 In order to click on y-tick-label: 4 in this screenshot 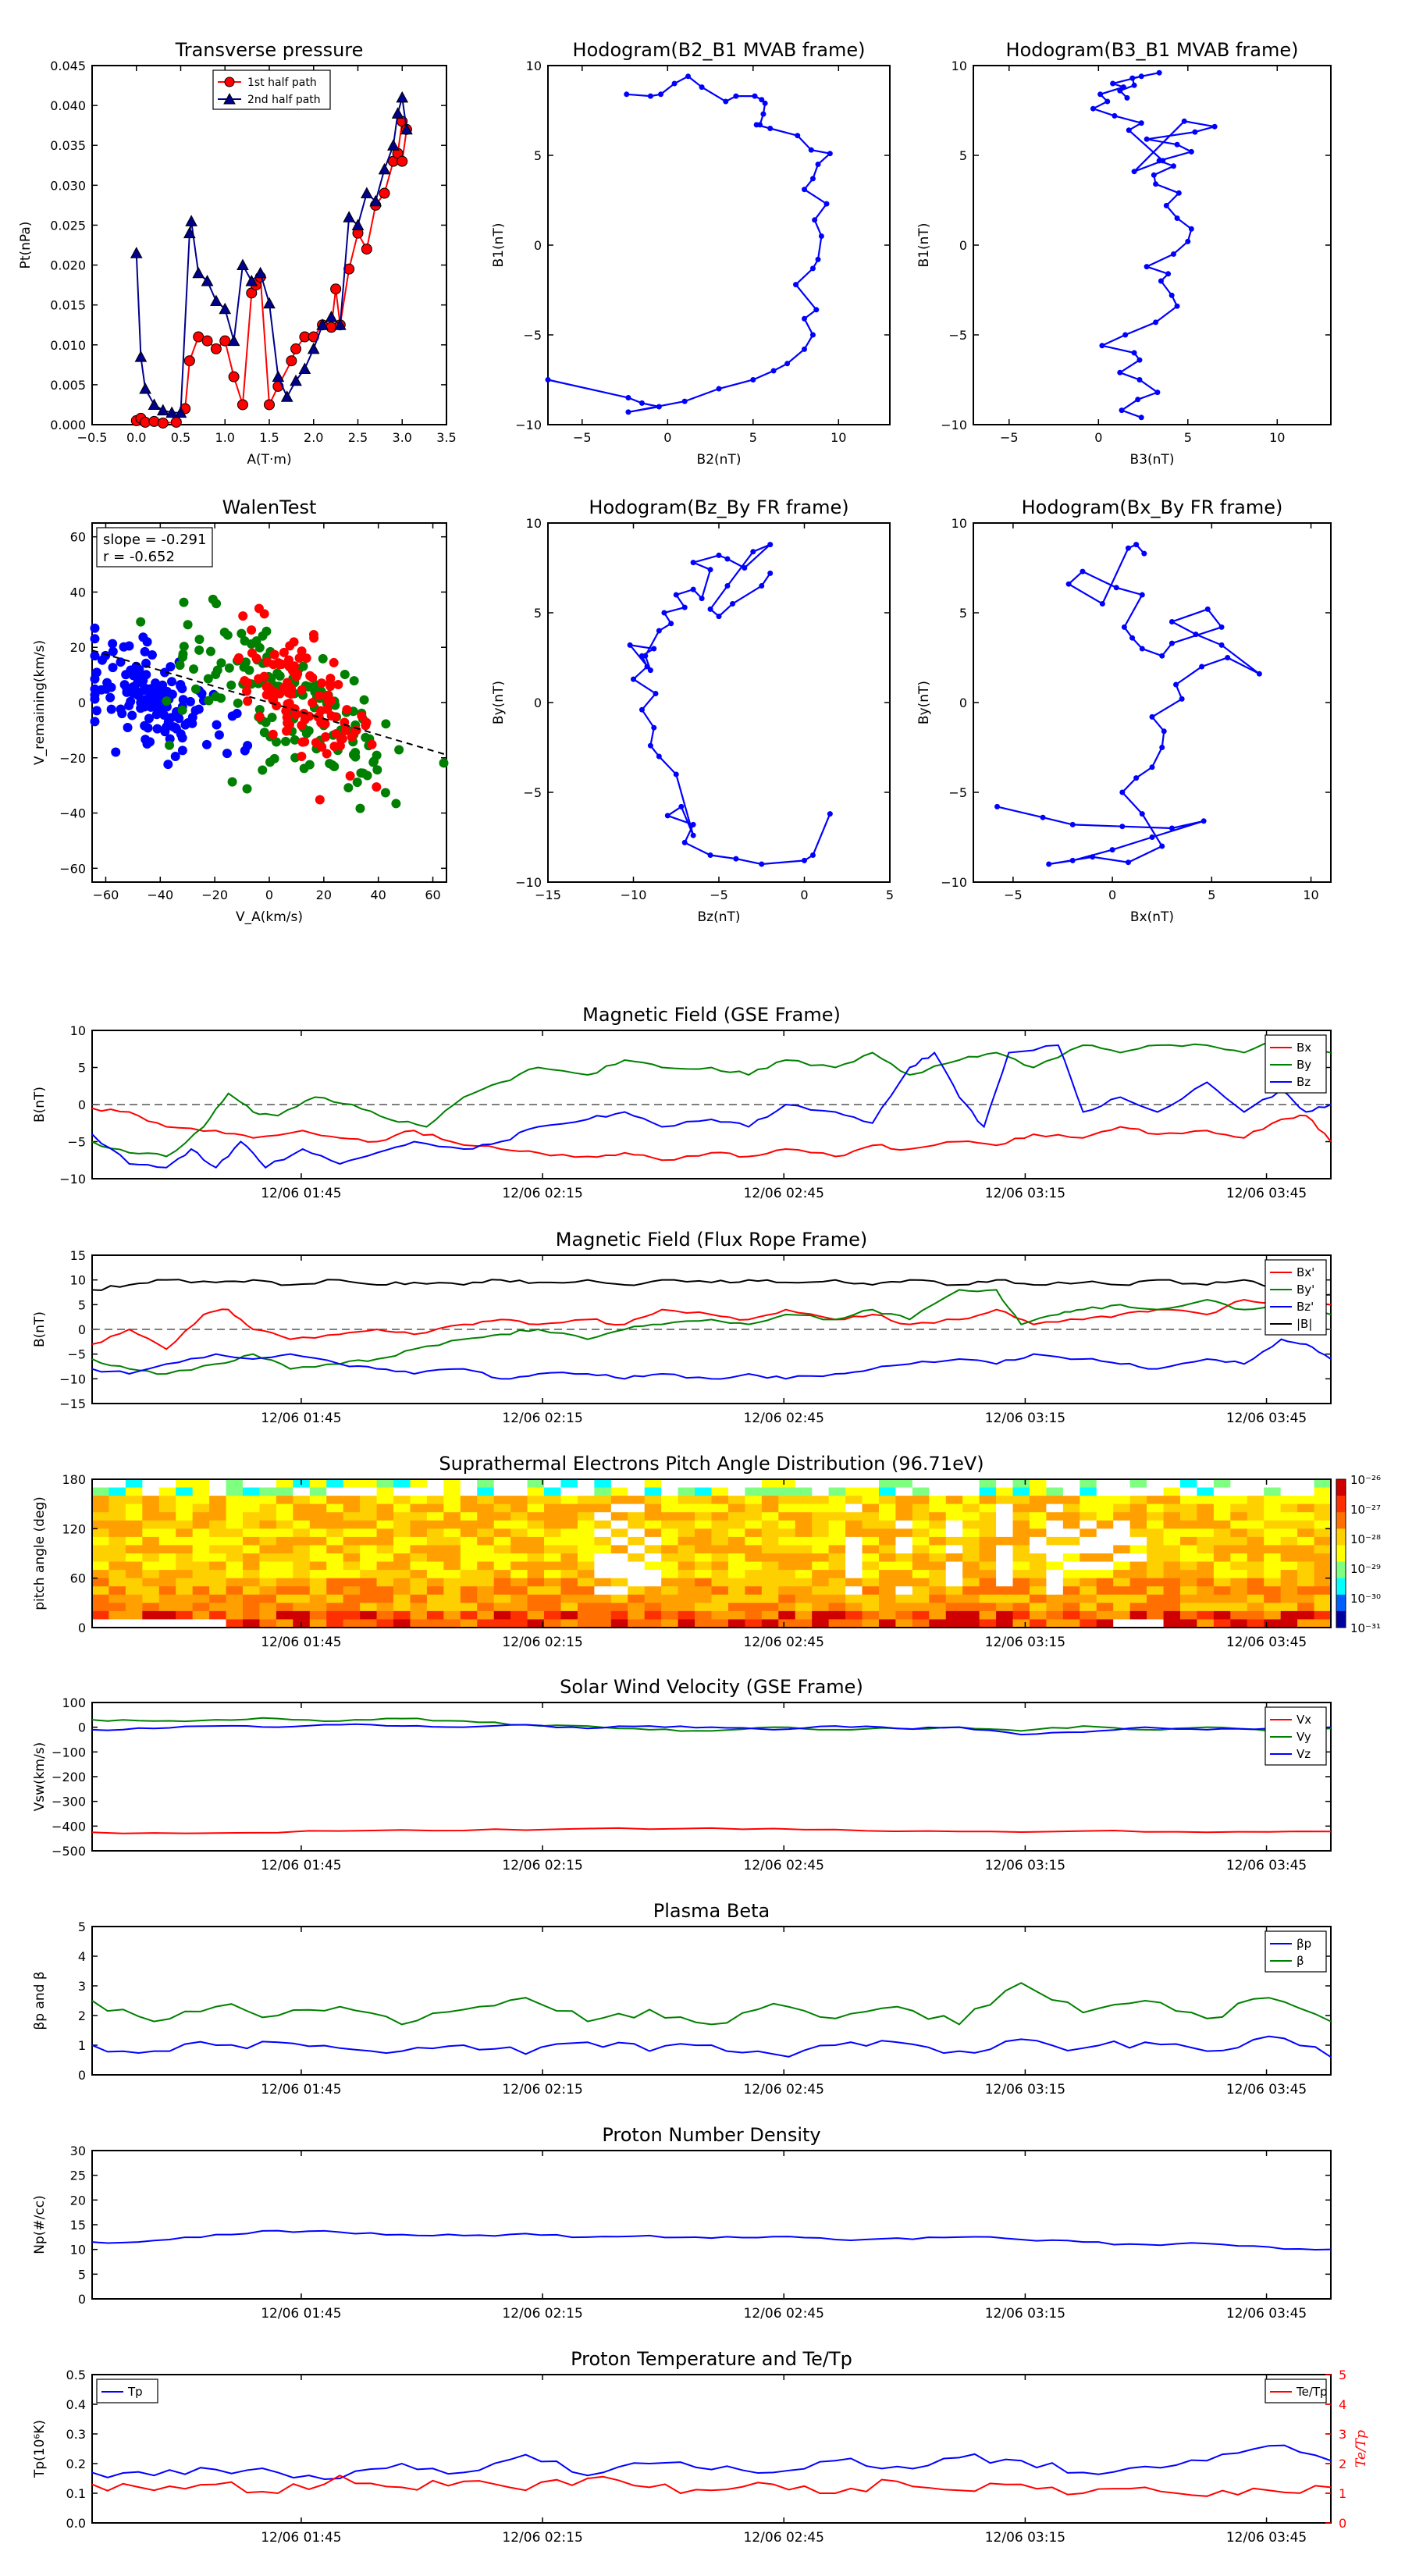, I will do `click(82, 1957)`.